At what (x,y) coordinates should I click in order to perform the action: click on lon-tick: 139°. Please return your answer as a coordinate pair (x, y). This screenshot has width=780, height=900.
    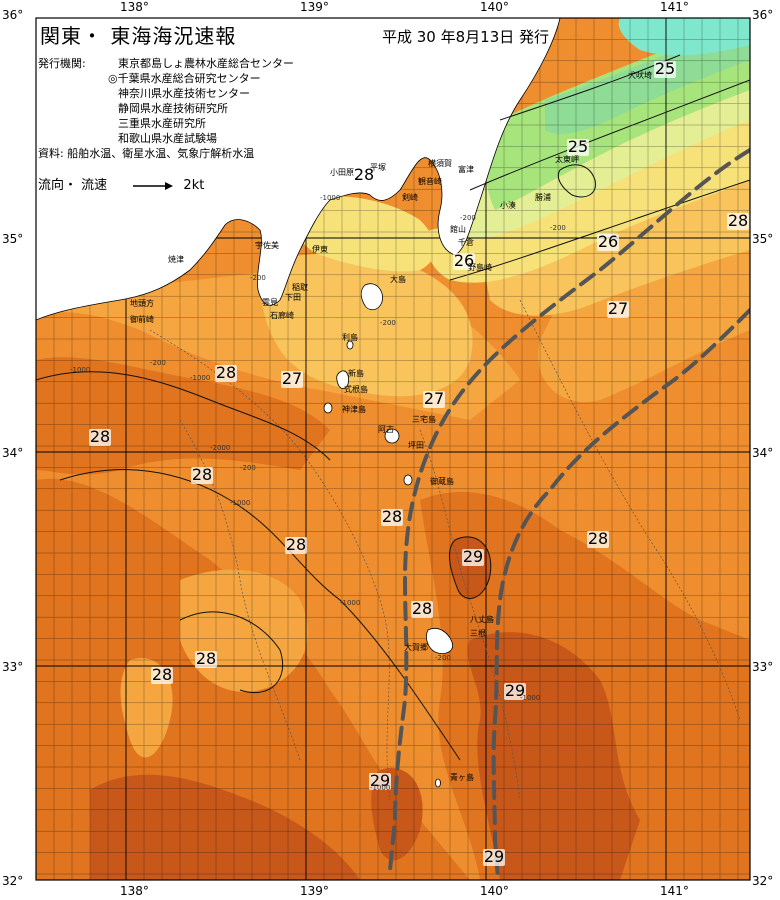
    Looking at the image, I should click on (314, 891).